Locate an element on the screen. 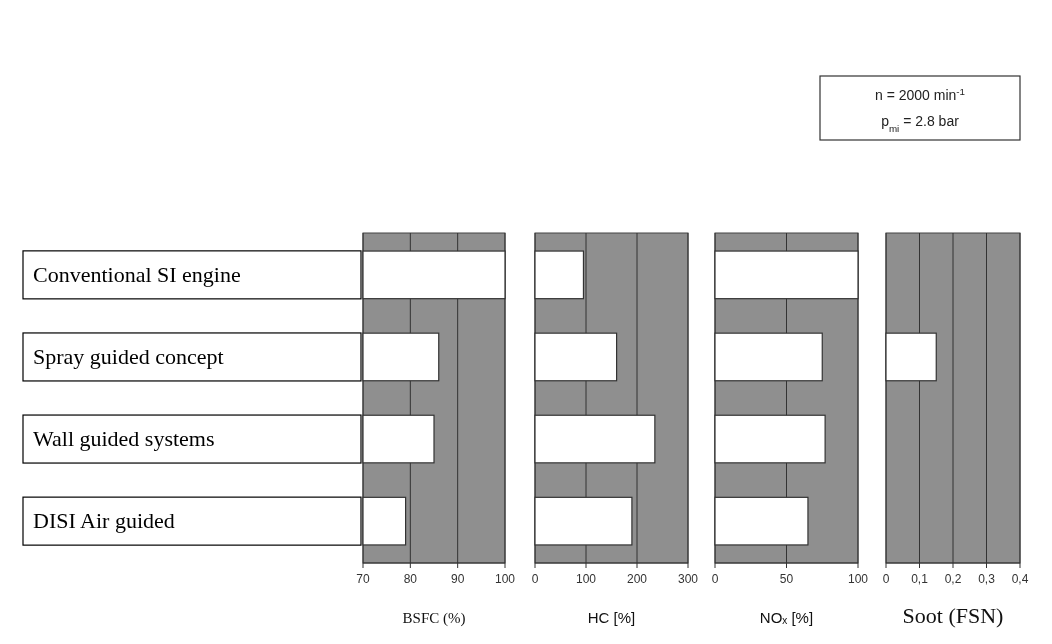 The image size is (1052, 644). text: p$_{mi}$ = 2.8 bar is located at coordinates (920, 123).